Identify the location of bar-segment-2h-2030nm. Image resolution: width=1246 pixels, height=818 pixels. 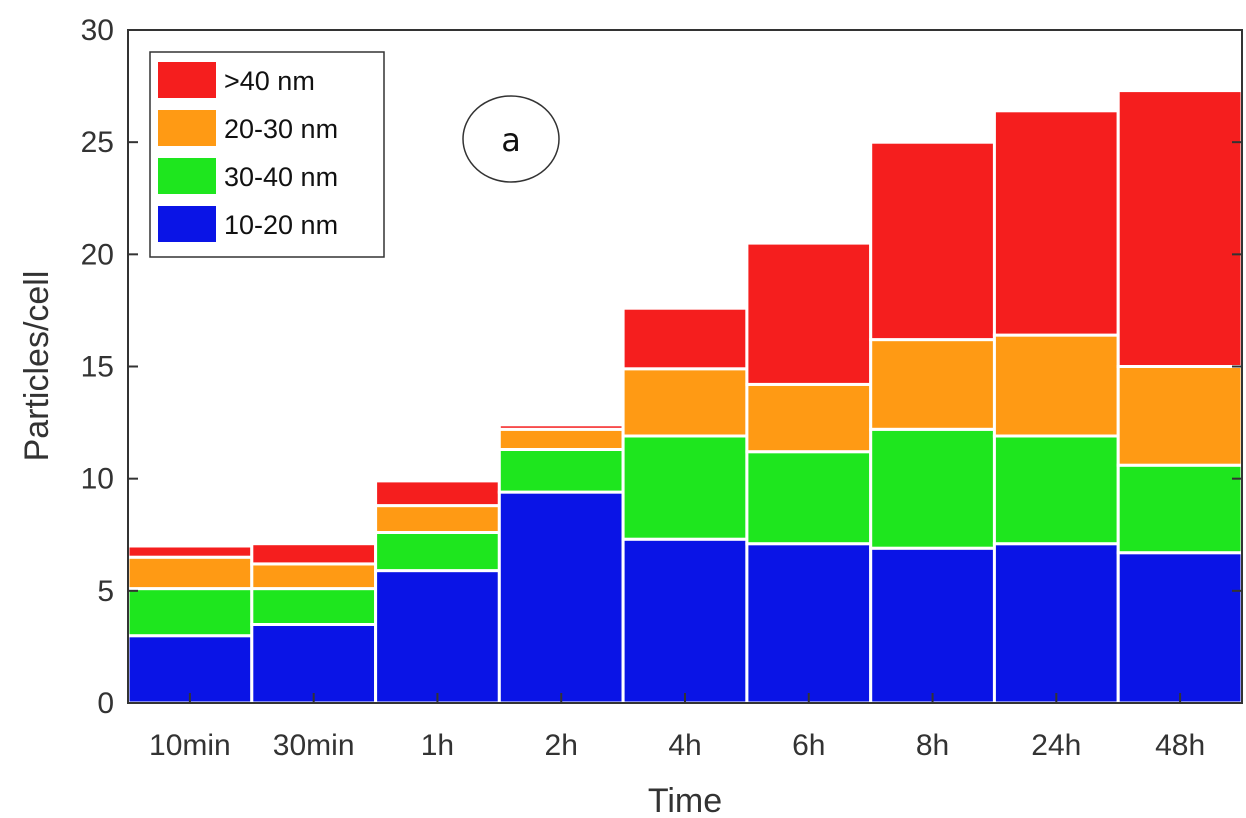
(561, 439).